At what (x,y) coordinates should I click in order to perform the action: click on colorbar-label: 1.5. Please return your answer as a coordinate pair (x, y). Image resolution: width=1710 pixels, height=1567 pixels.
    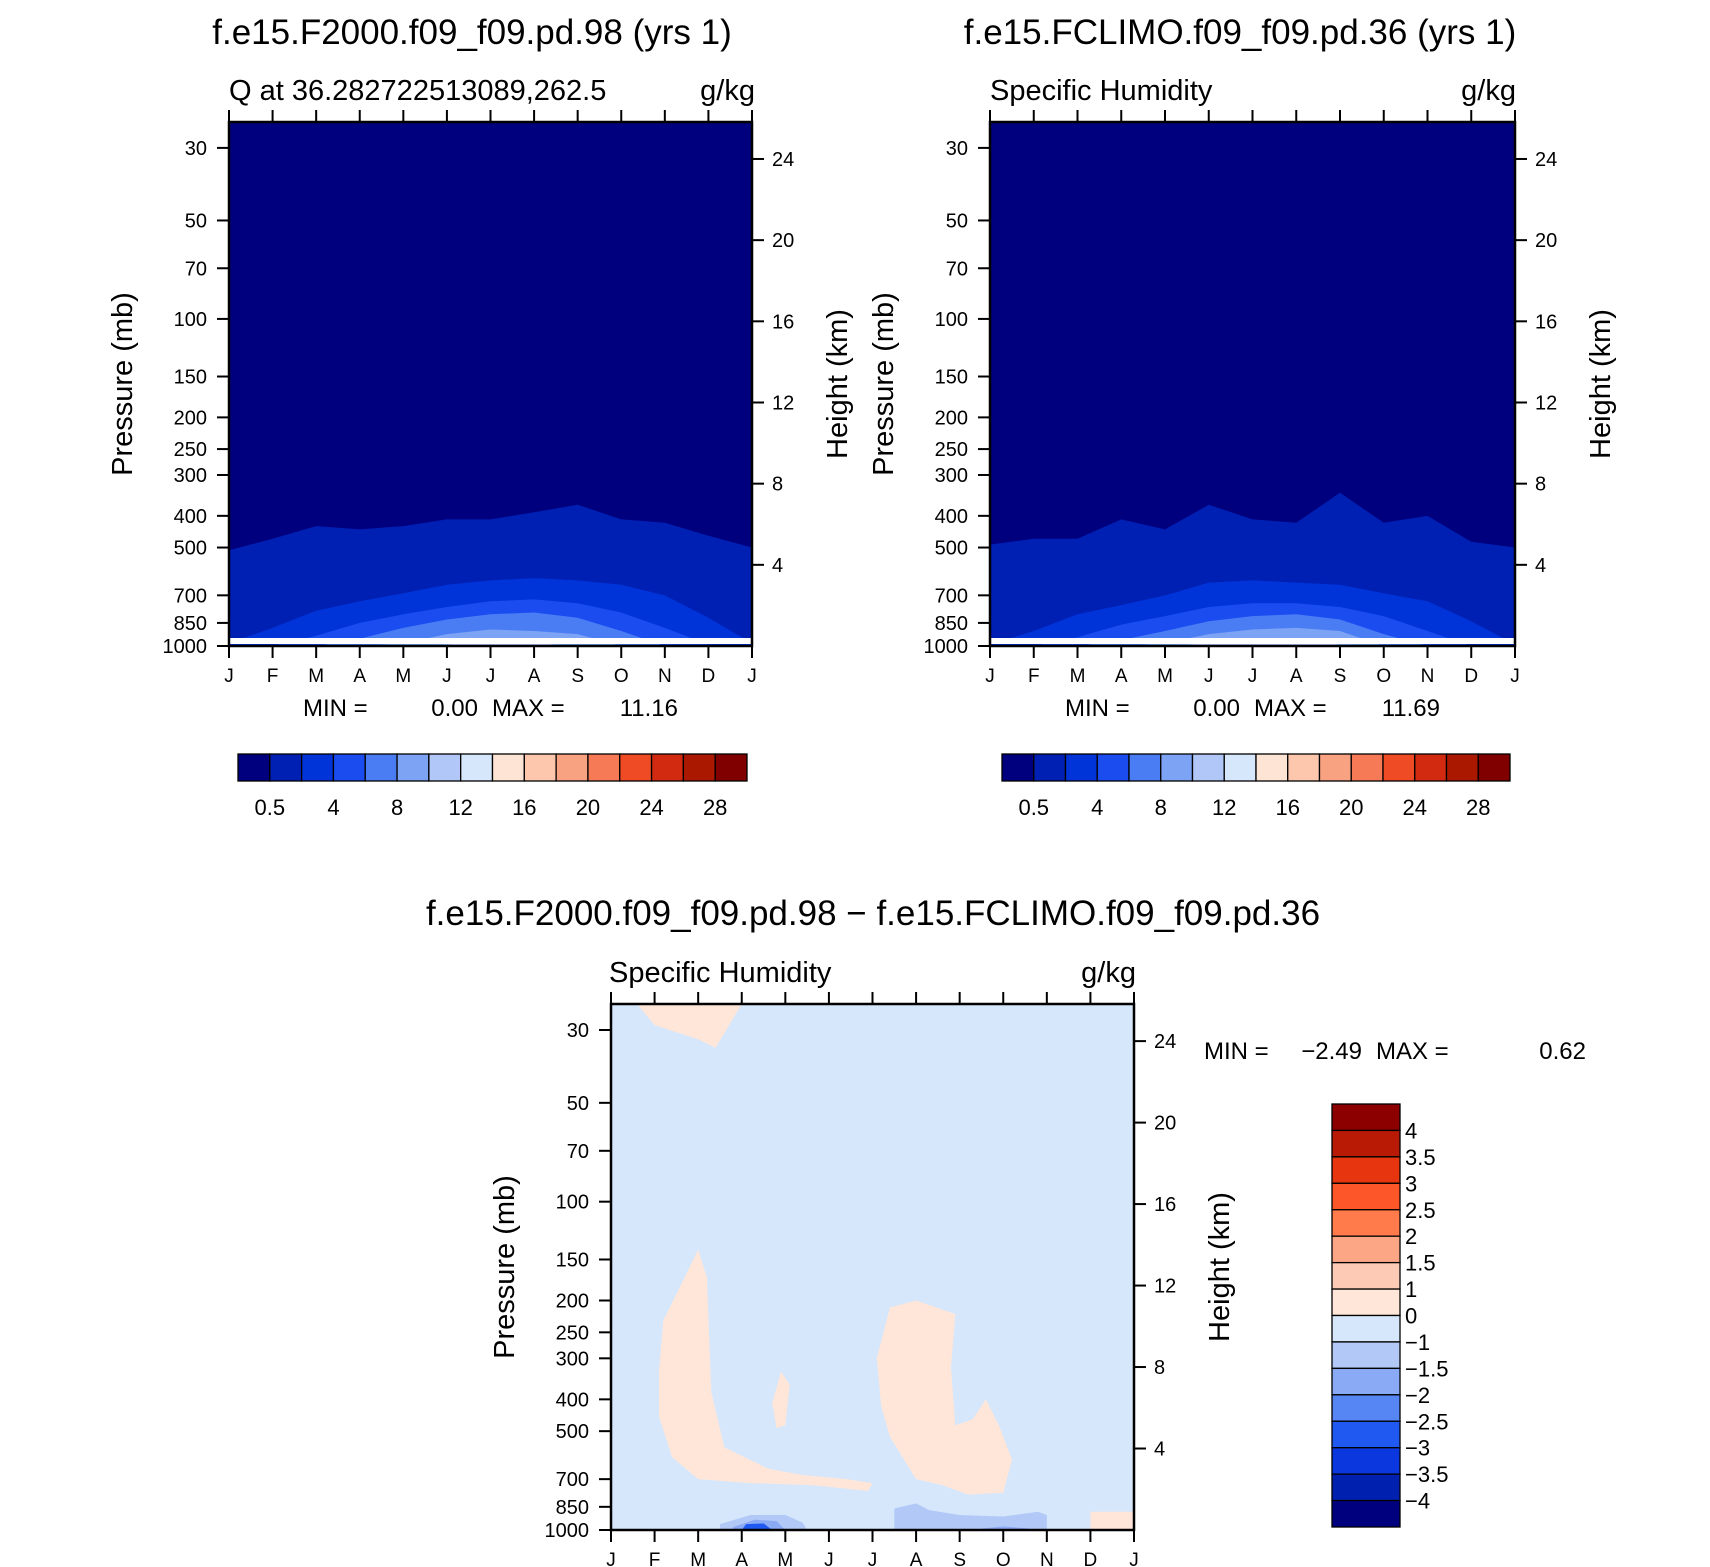
    Looking at the image, I should click on (1420, 1263).